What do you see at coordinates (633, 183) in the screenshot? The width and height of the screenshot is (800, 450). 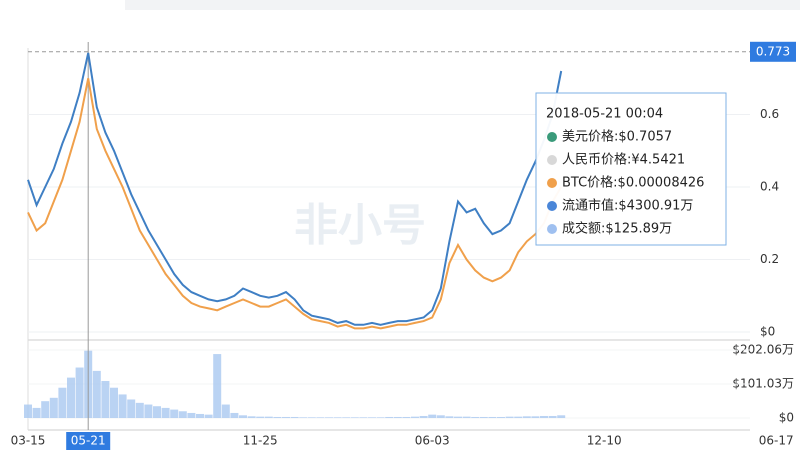 I see `tooltip-item: BTC价格:$0.00008426` at bounding box center [633, 183].